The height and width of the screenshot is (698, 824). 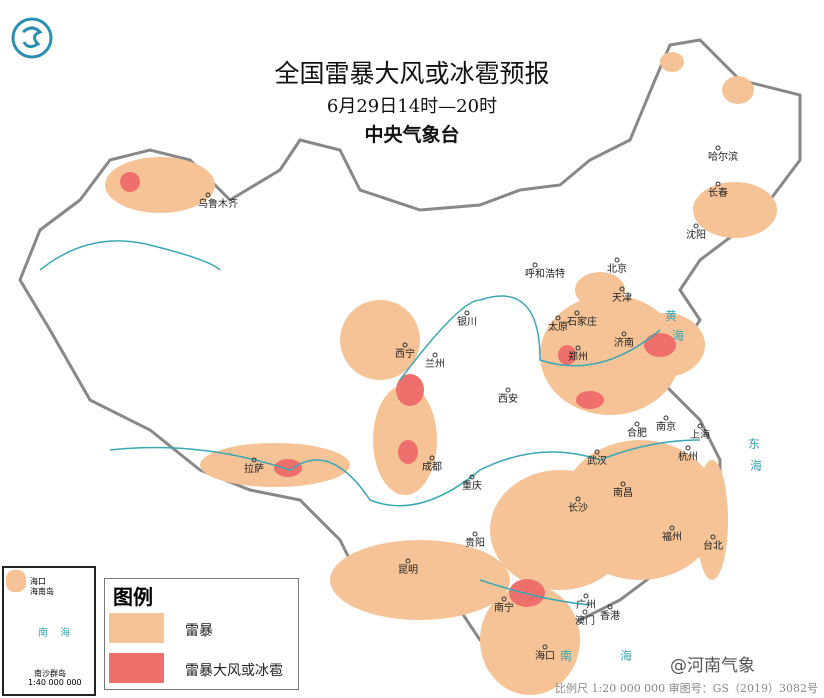 What do you see at coordinates (412, 135) in the screenshot?
I see `issuer: 中央气象台` at bounding box center [412, 135].